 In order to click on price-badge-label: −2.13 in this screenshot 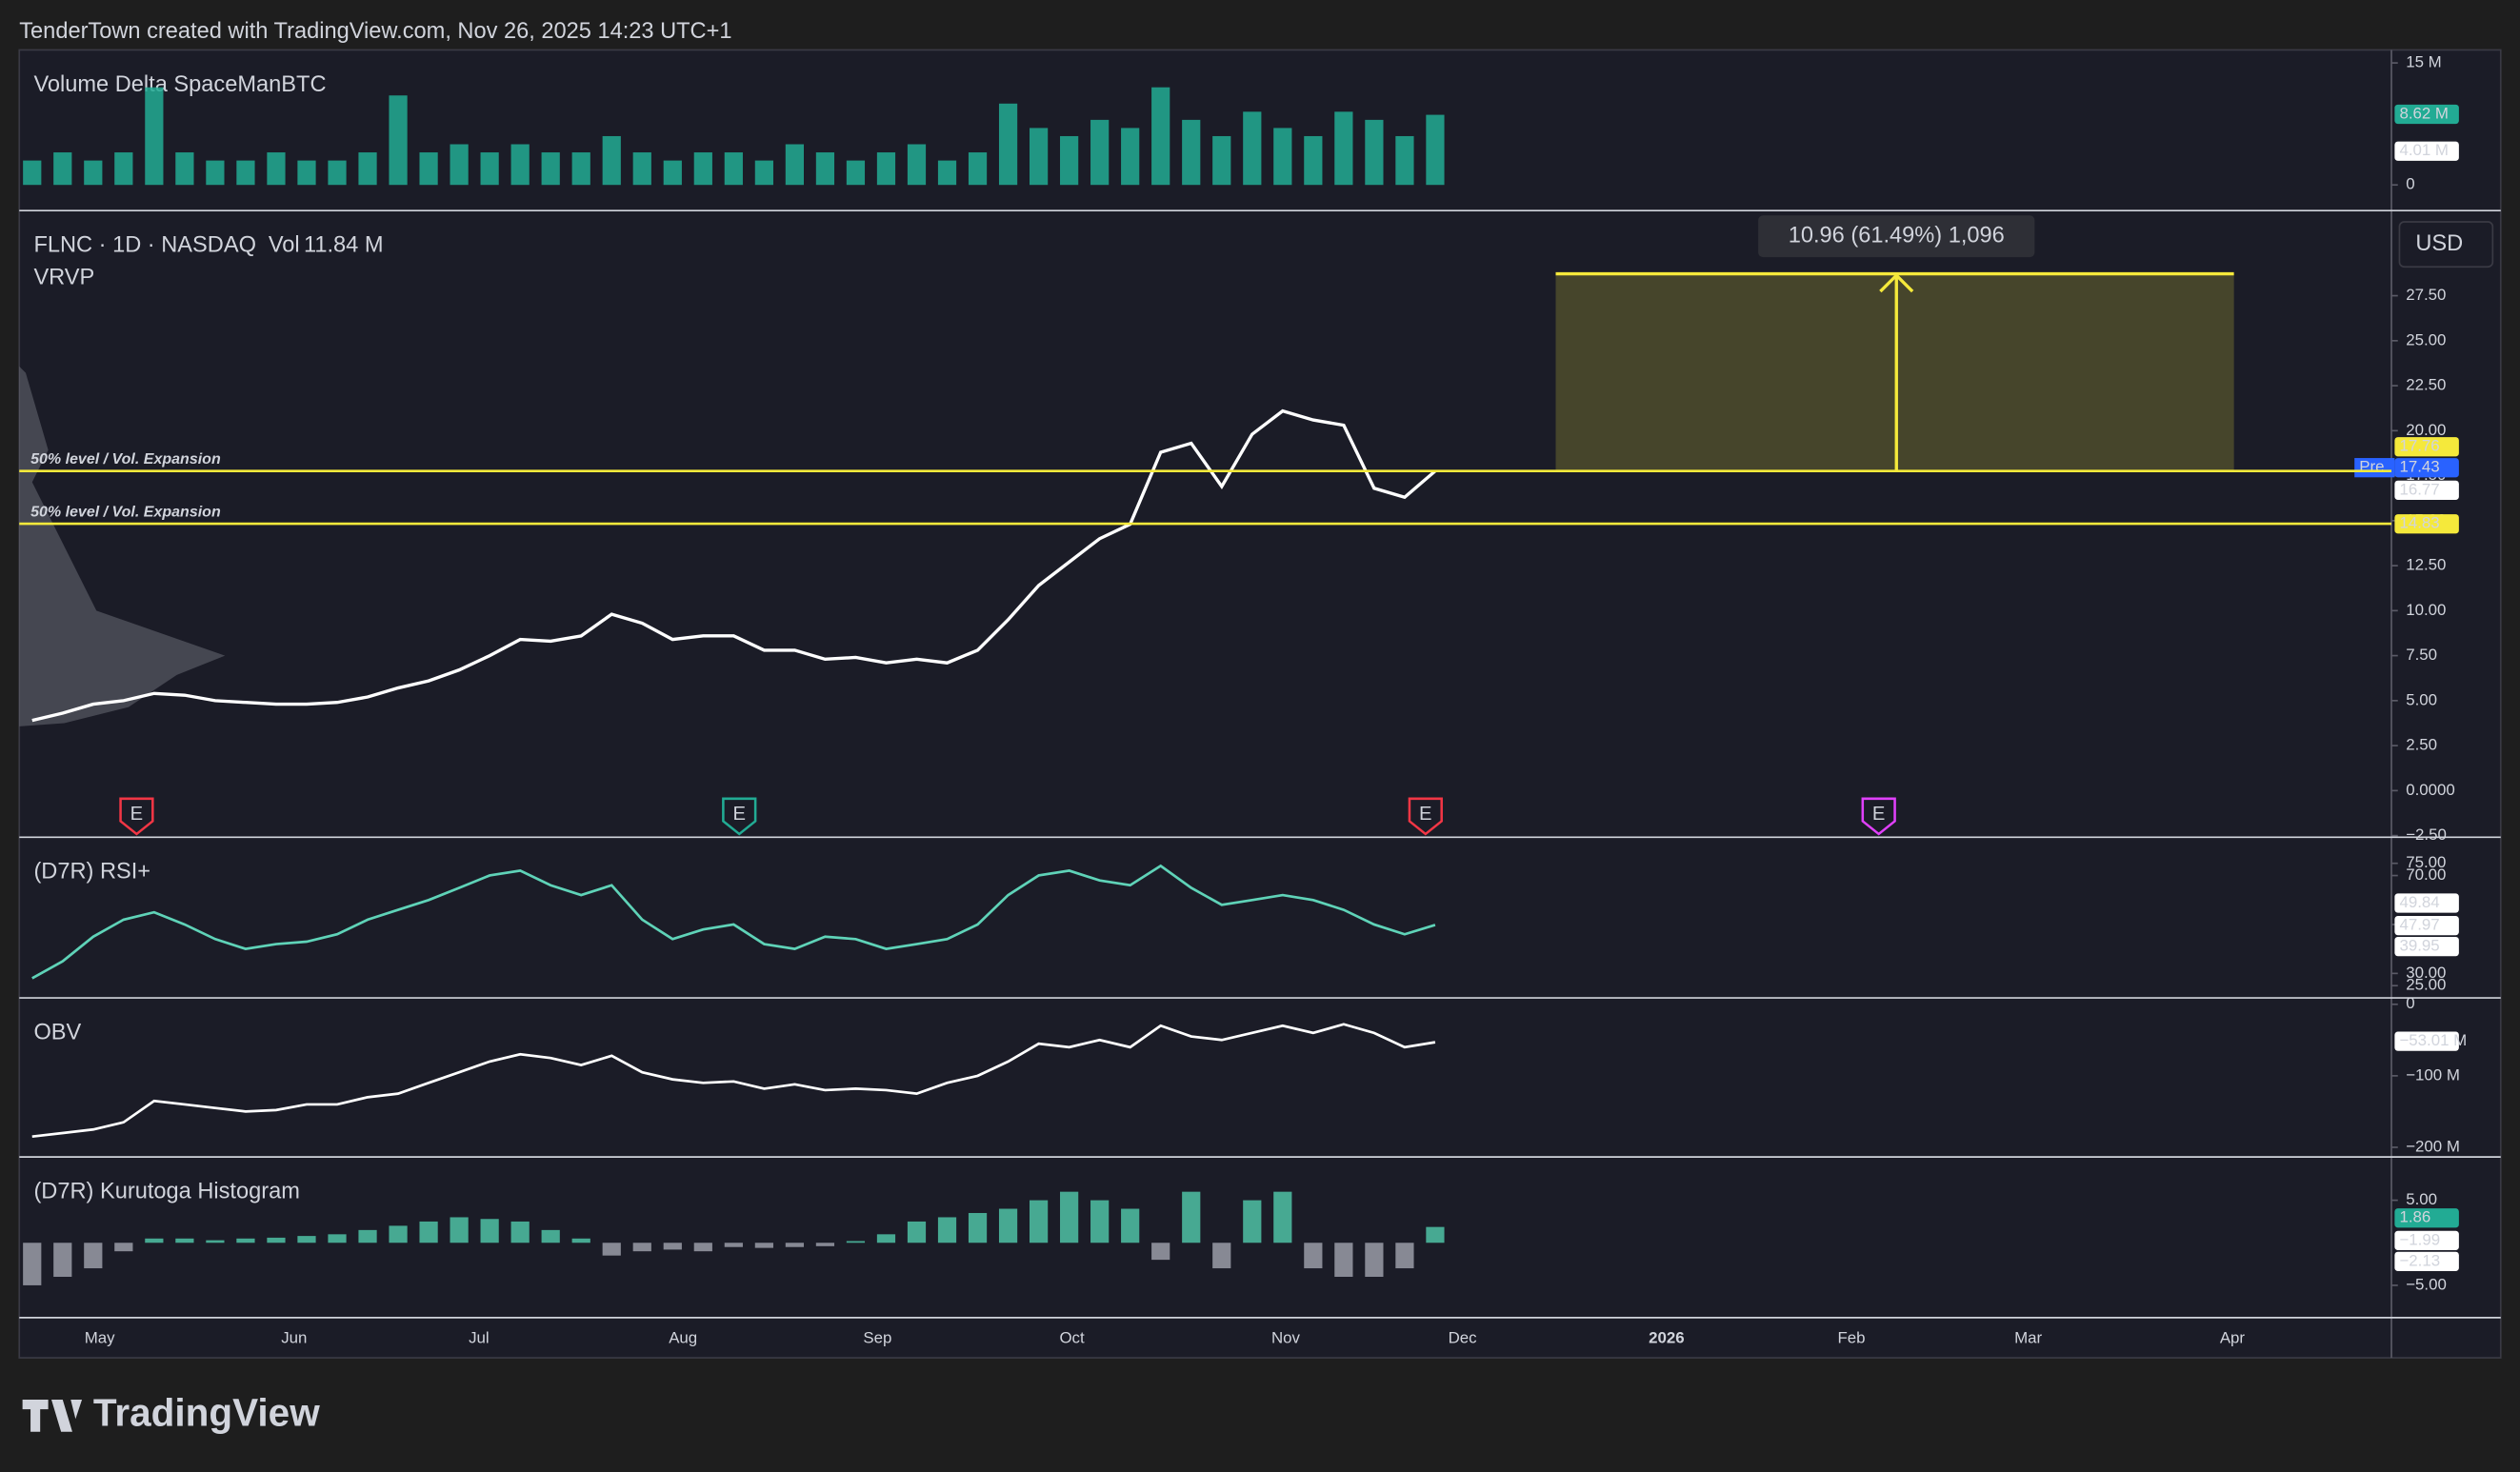, I will do `click(2419, 1260)`.